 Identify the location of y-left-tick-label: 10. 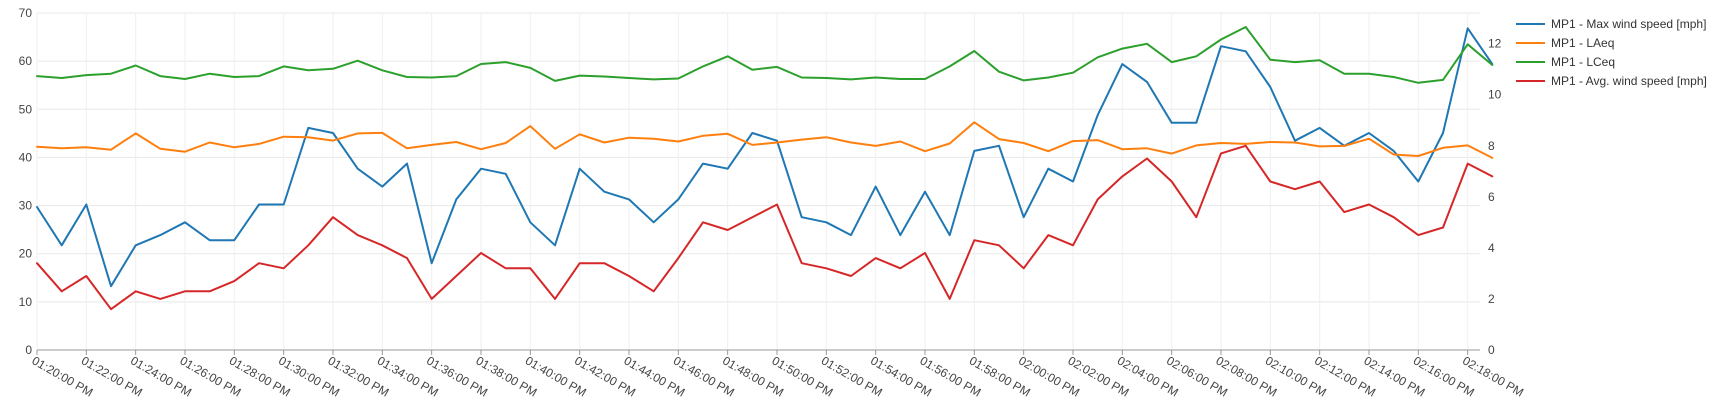
(26, 302).